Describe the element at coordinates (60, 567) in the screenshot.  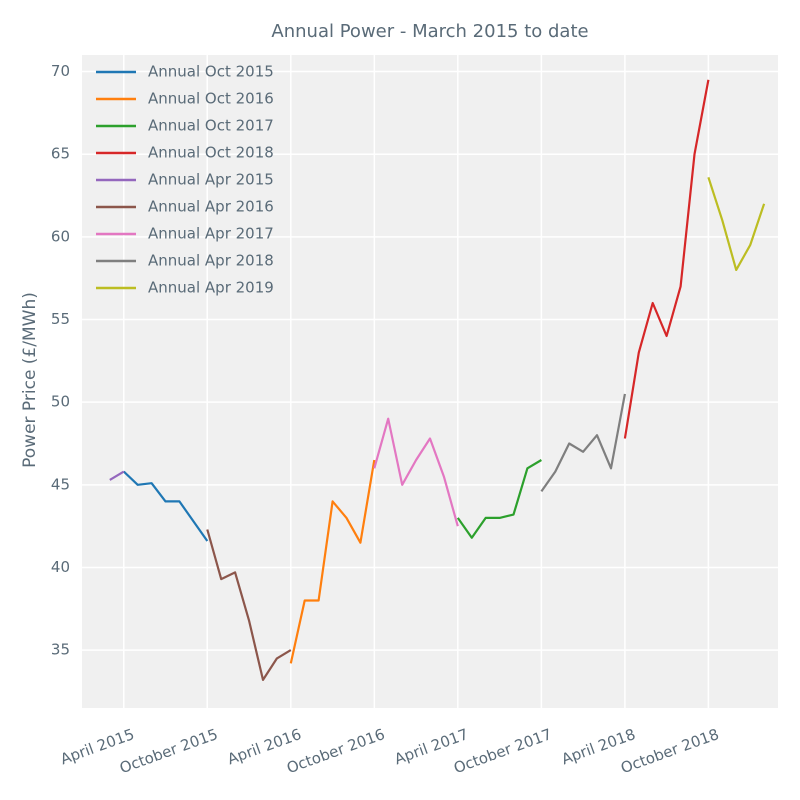
I see `y-tick-label: 40` at that location.